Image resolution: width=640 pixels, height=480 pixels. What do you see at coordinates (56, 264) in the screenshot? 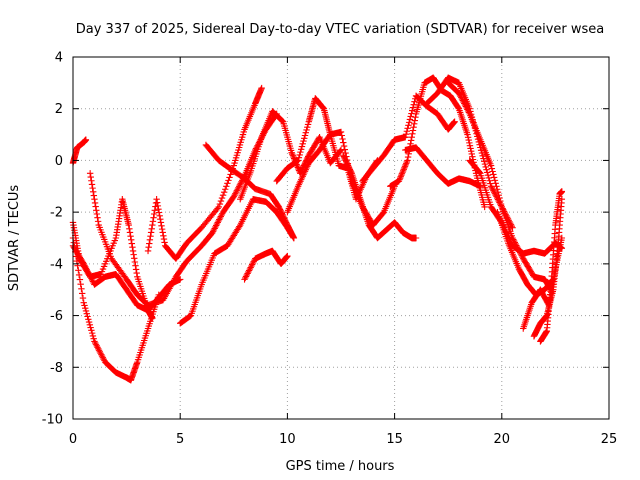
I see `y-tick-label: -4` at bounding box center [56, 264].